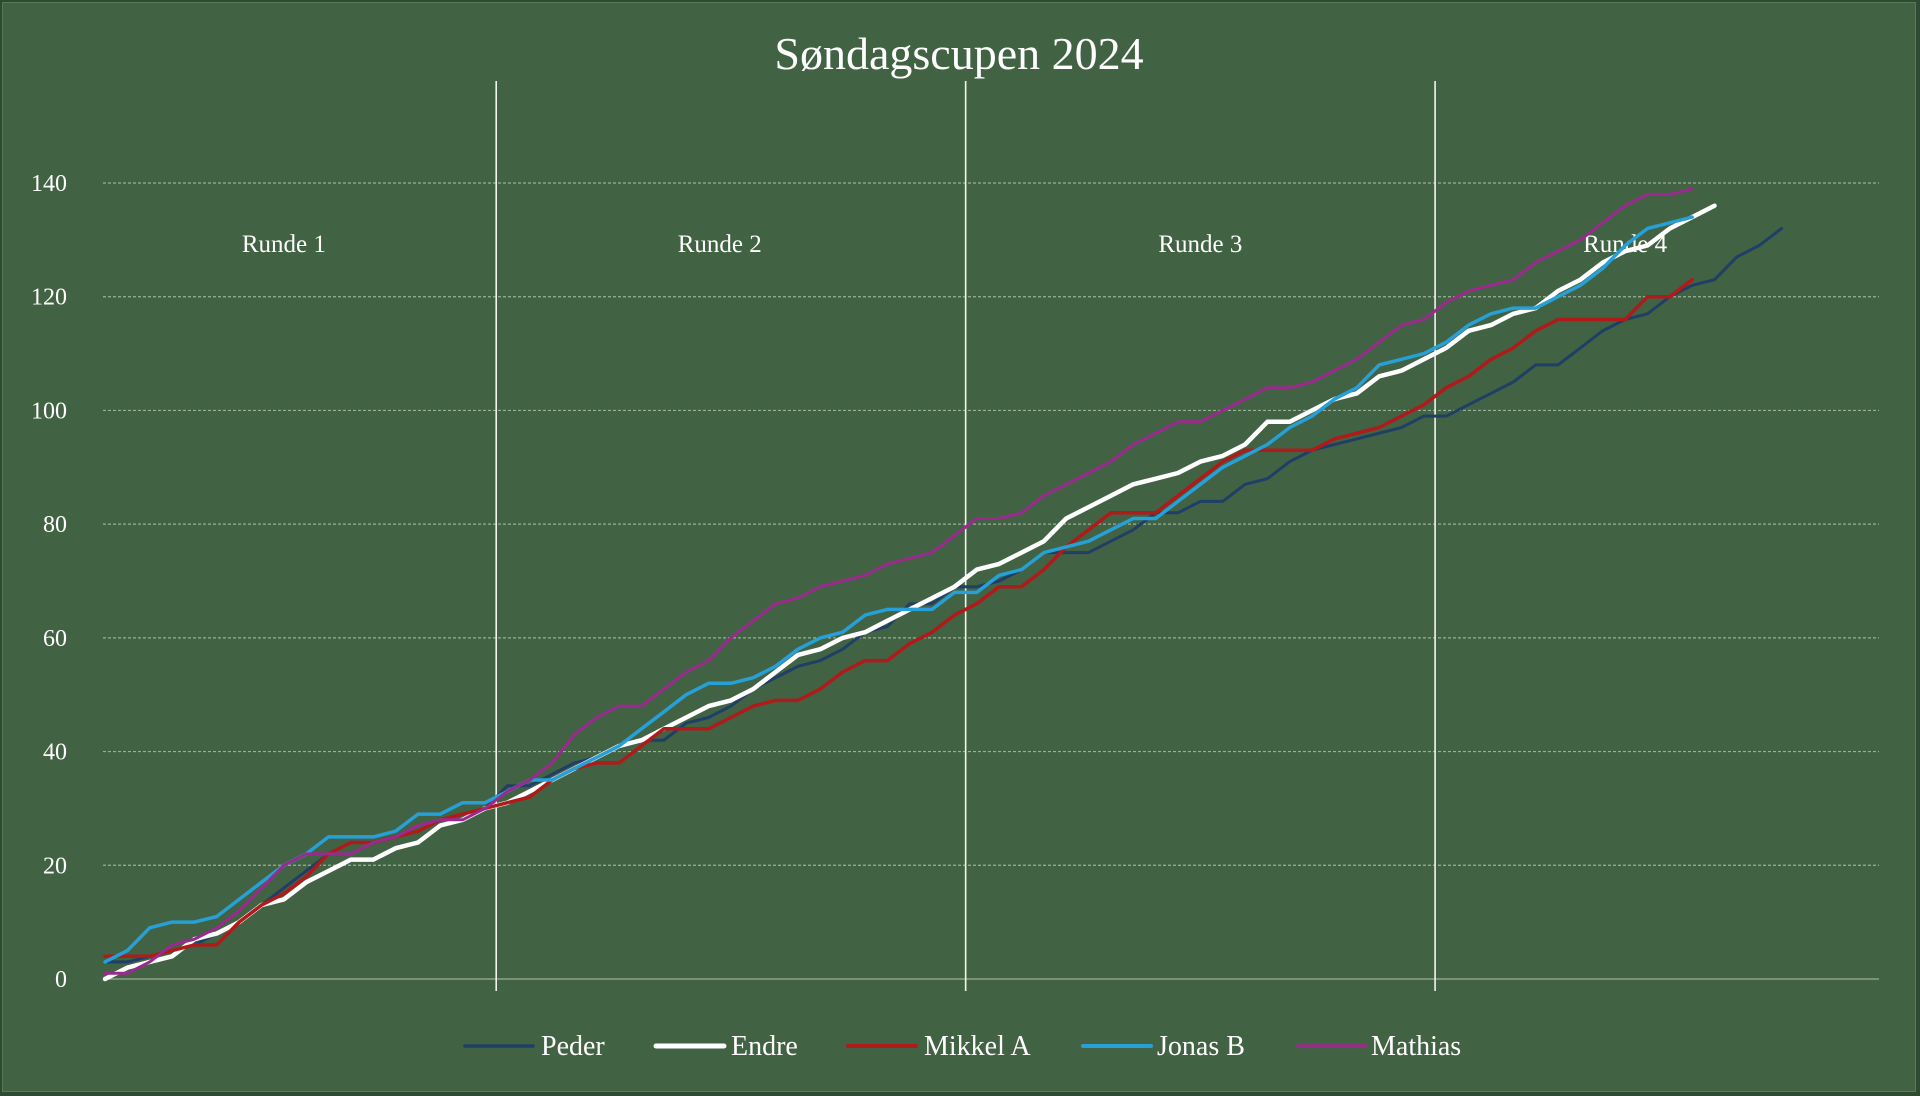  What do you see at coordinates (1416, 1046) in the screenshot?
I see `legend-label-mathias: Mathias` at bounding box center [1416, 1046].